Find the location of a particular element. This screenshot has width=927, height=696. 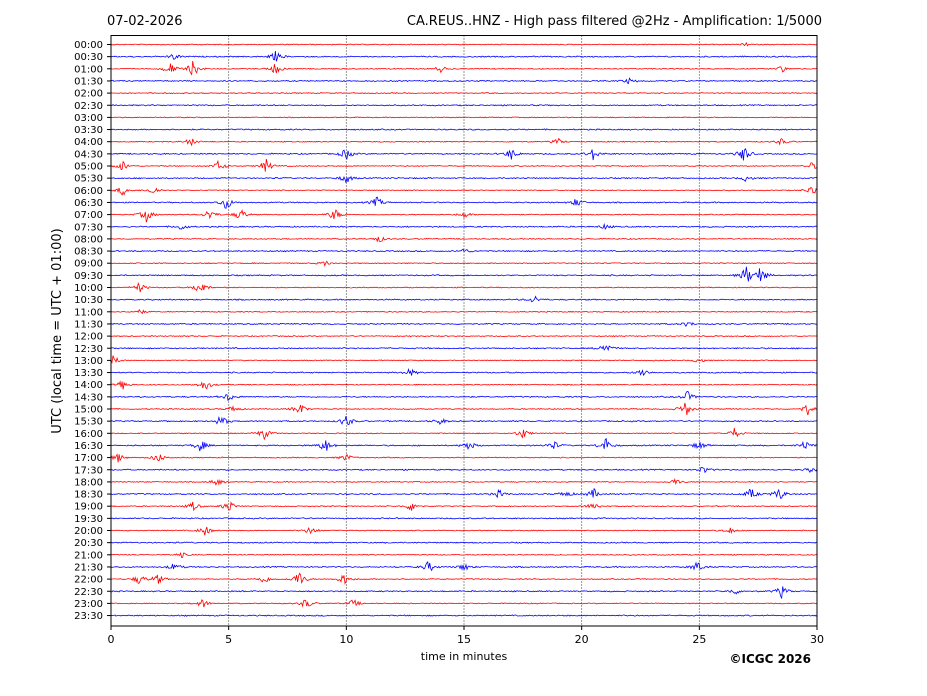

row-label: 06:00 is located at coordinates (88, 191).